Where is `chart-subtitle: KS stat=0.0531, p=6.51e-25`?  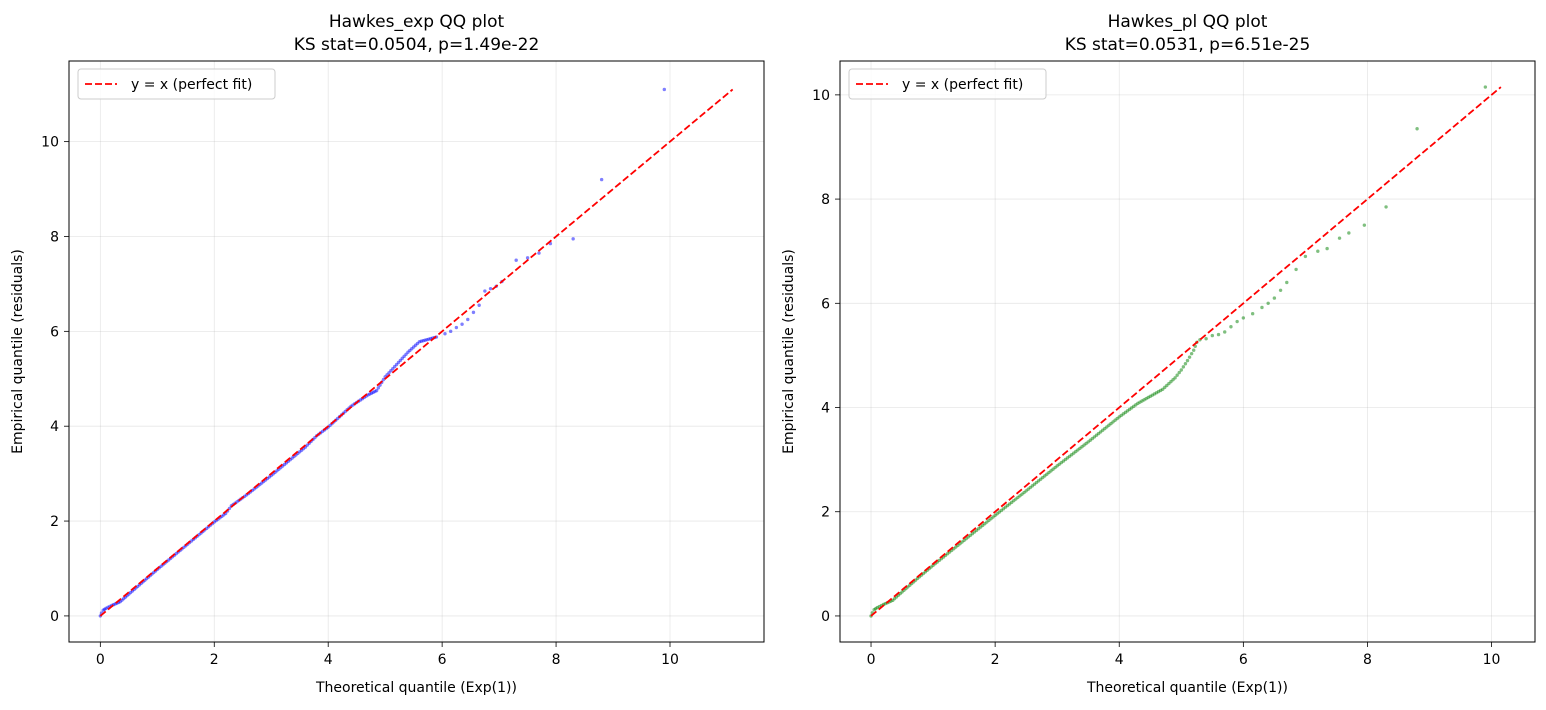
chart-subtitle: KS stat=0.0531, p=6.51e-25 is located at coordinates (1188, 45).